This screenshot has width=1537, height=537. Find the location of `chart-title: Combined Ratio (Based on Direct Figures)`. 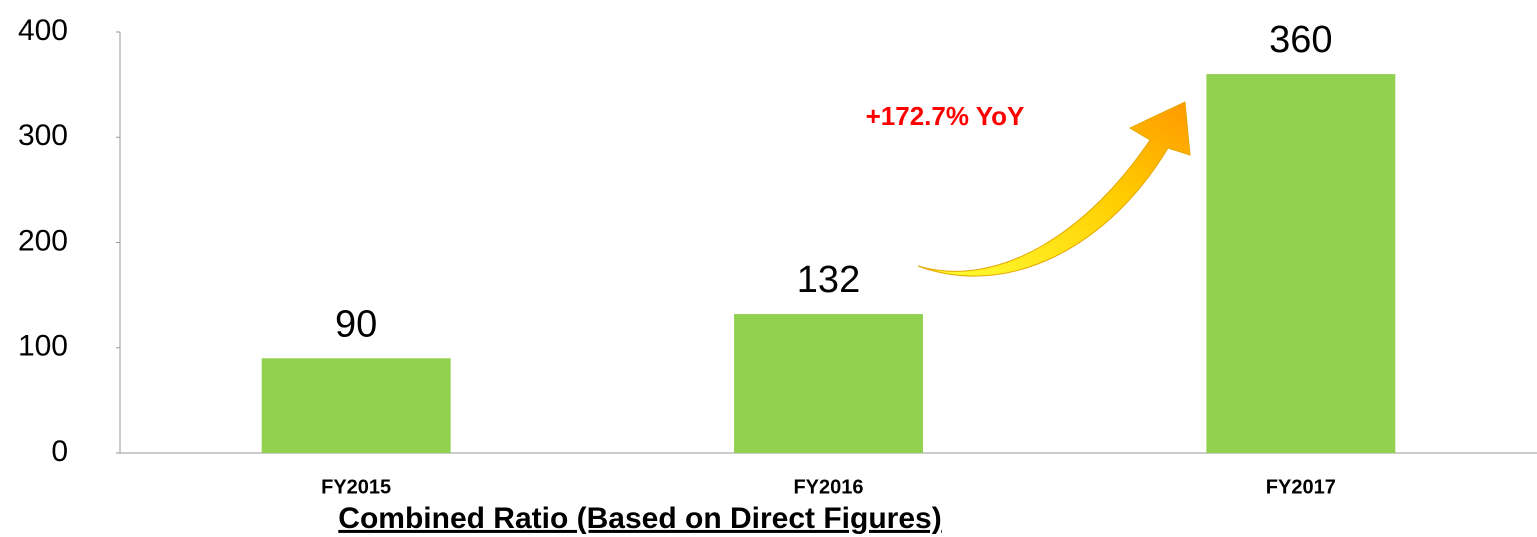

chart-title: Combined Ratio (Based on Direct Figures) is located at coordinates (639, 518).